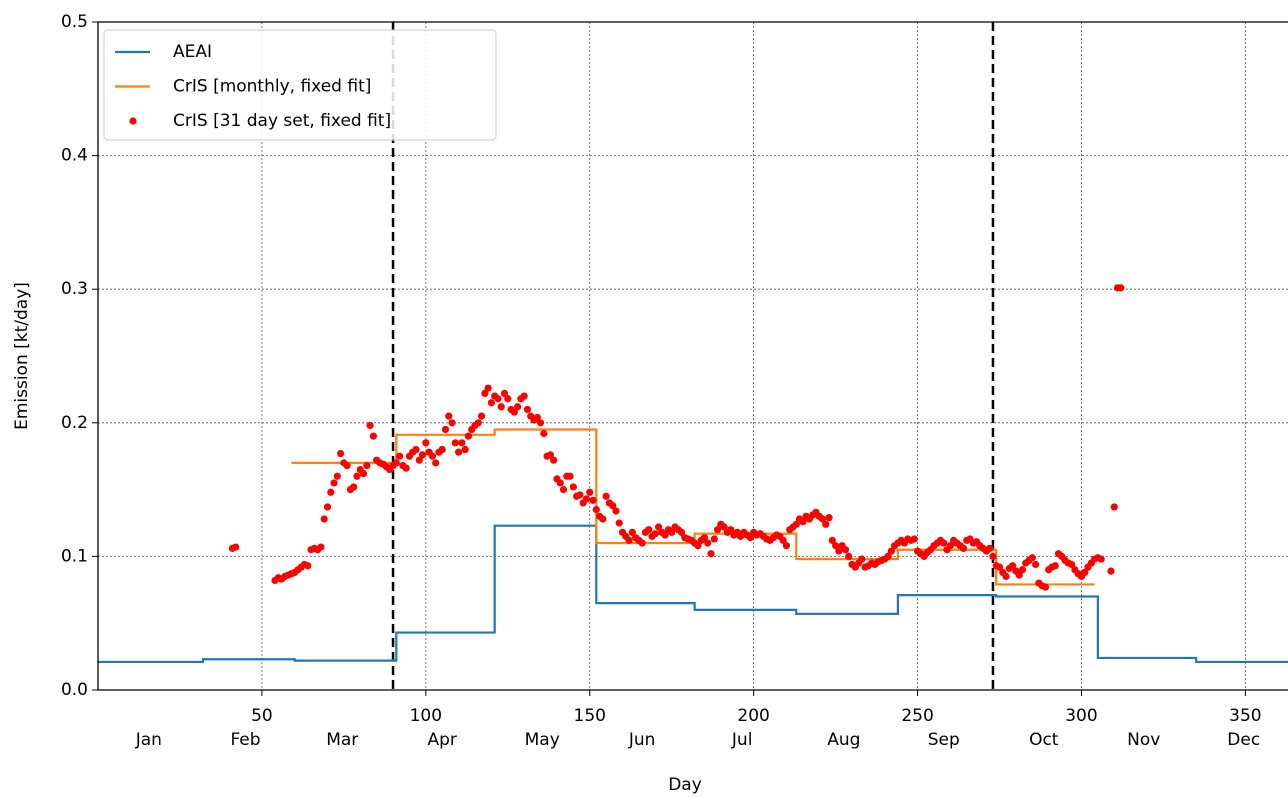 Image resolution: width=1288 pixels, height=798 pixels. Describe the element at coordinates (944, 740) in the screenshot. I see `month-label: Sep` at that location.